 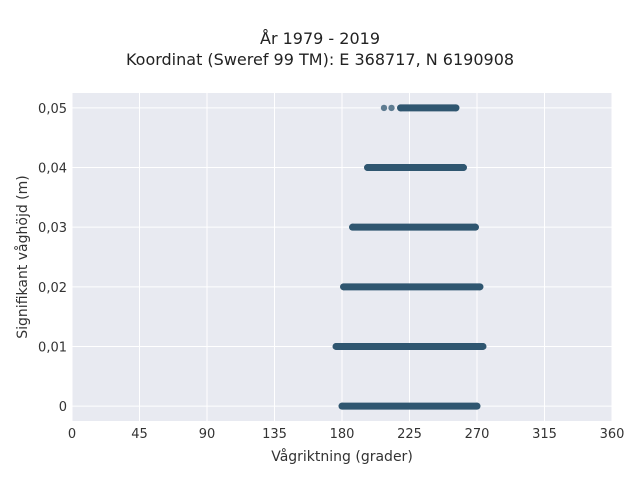 I want to click on y-axis-ticks: 0 0,01 0,02 0,03 0,04 0,05, so click(x=52, y=258).